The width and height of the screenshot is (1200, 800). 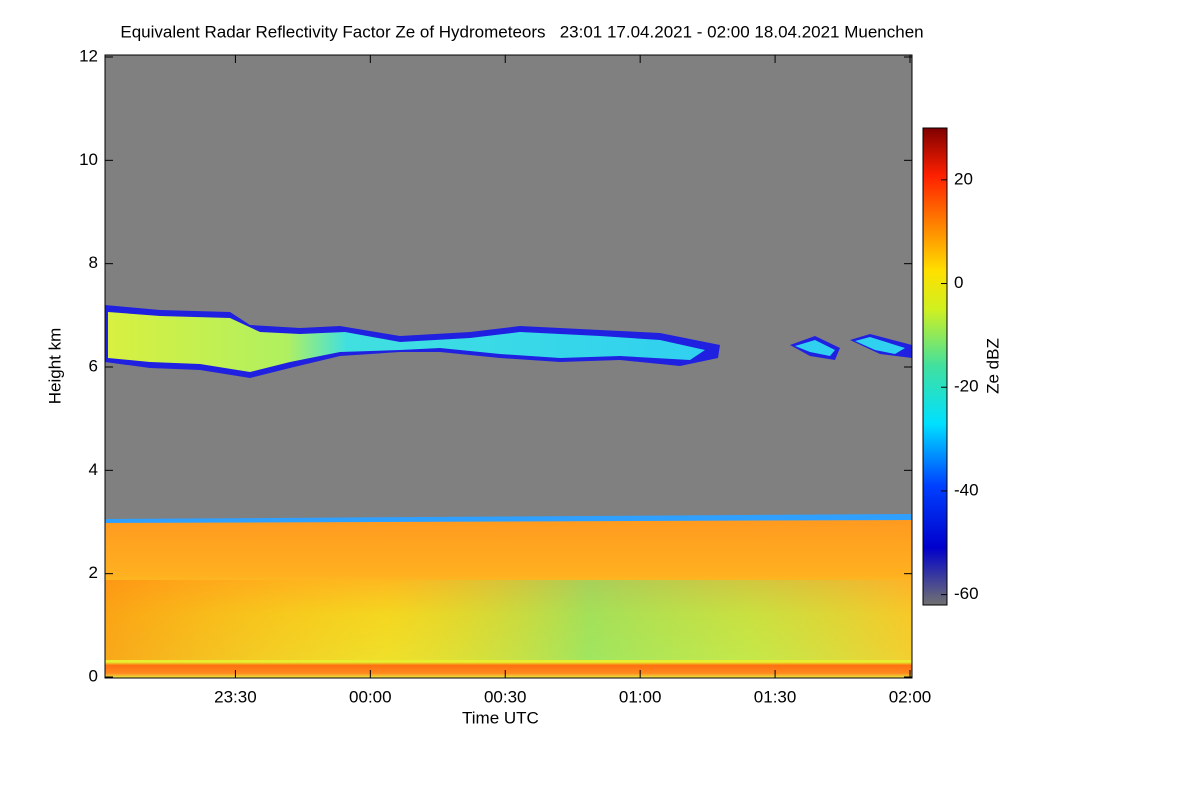 What do you see at coordinates (992, 366) in the screenshot?
I see `colorbar-label: Ze dBZ` at bounding box center [992, 366].